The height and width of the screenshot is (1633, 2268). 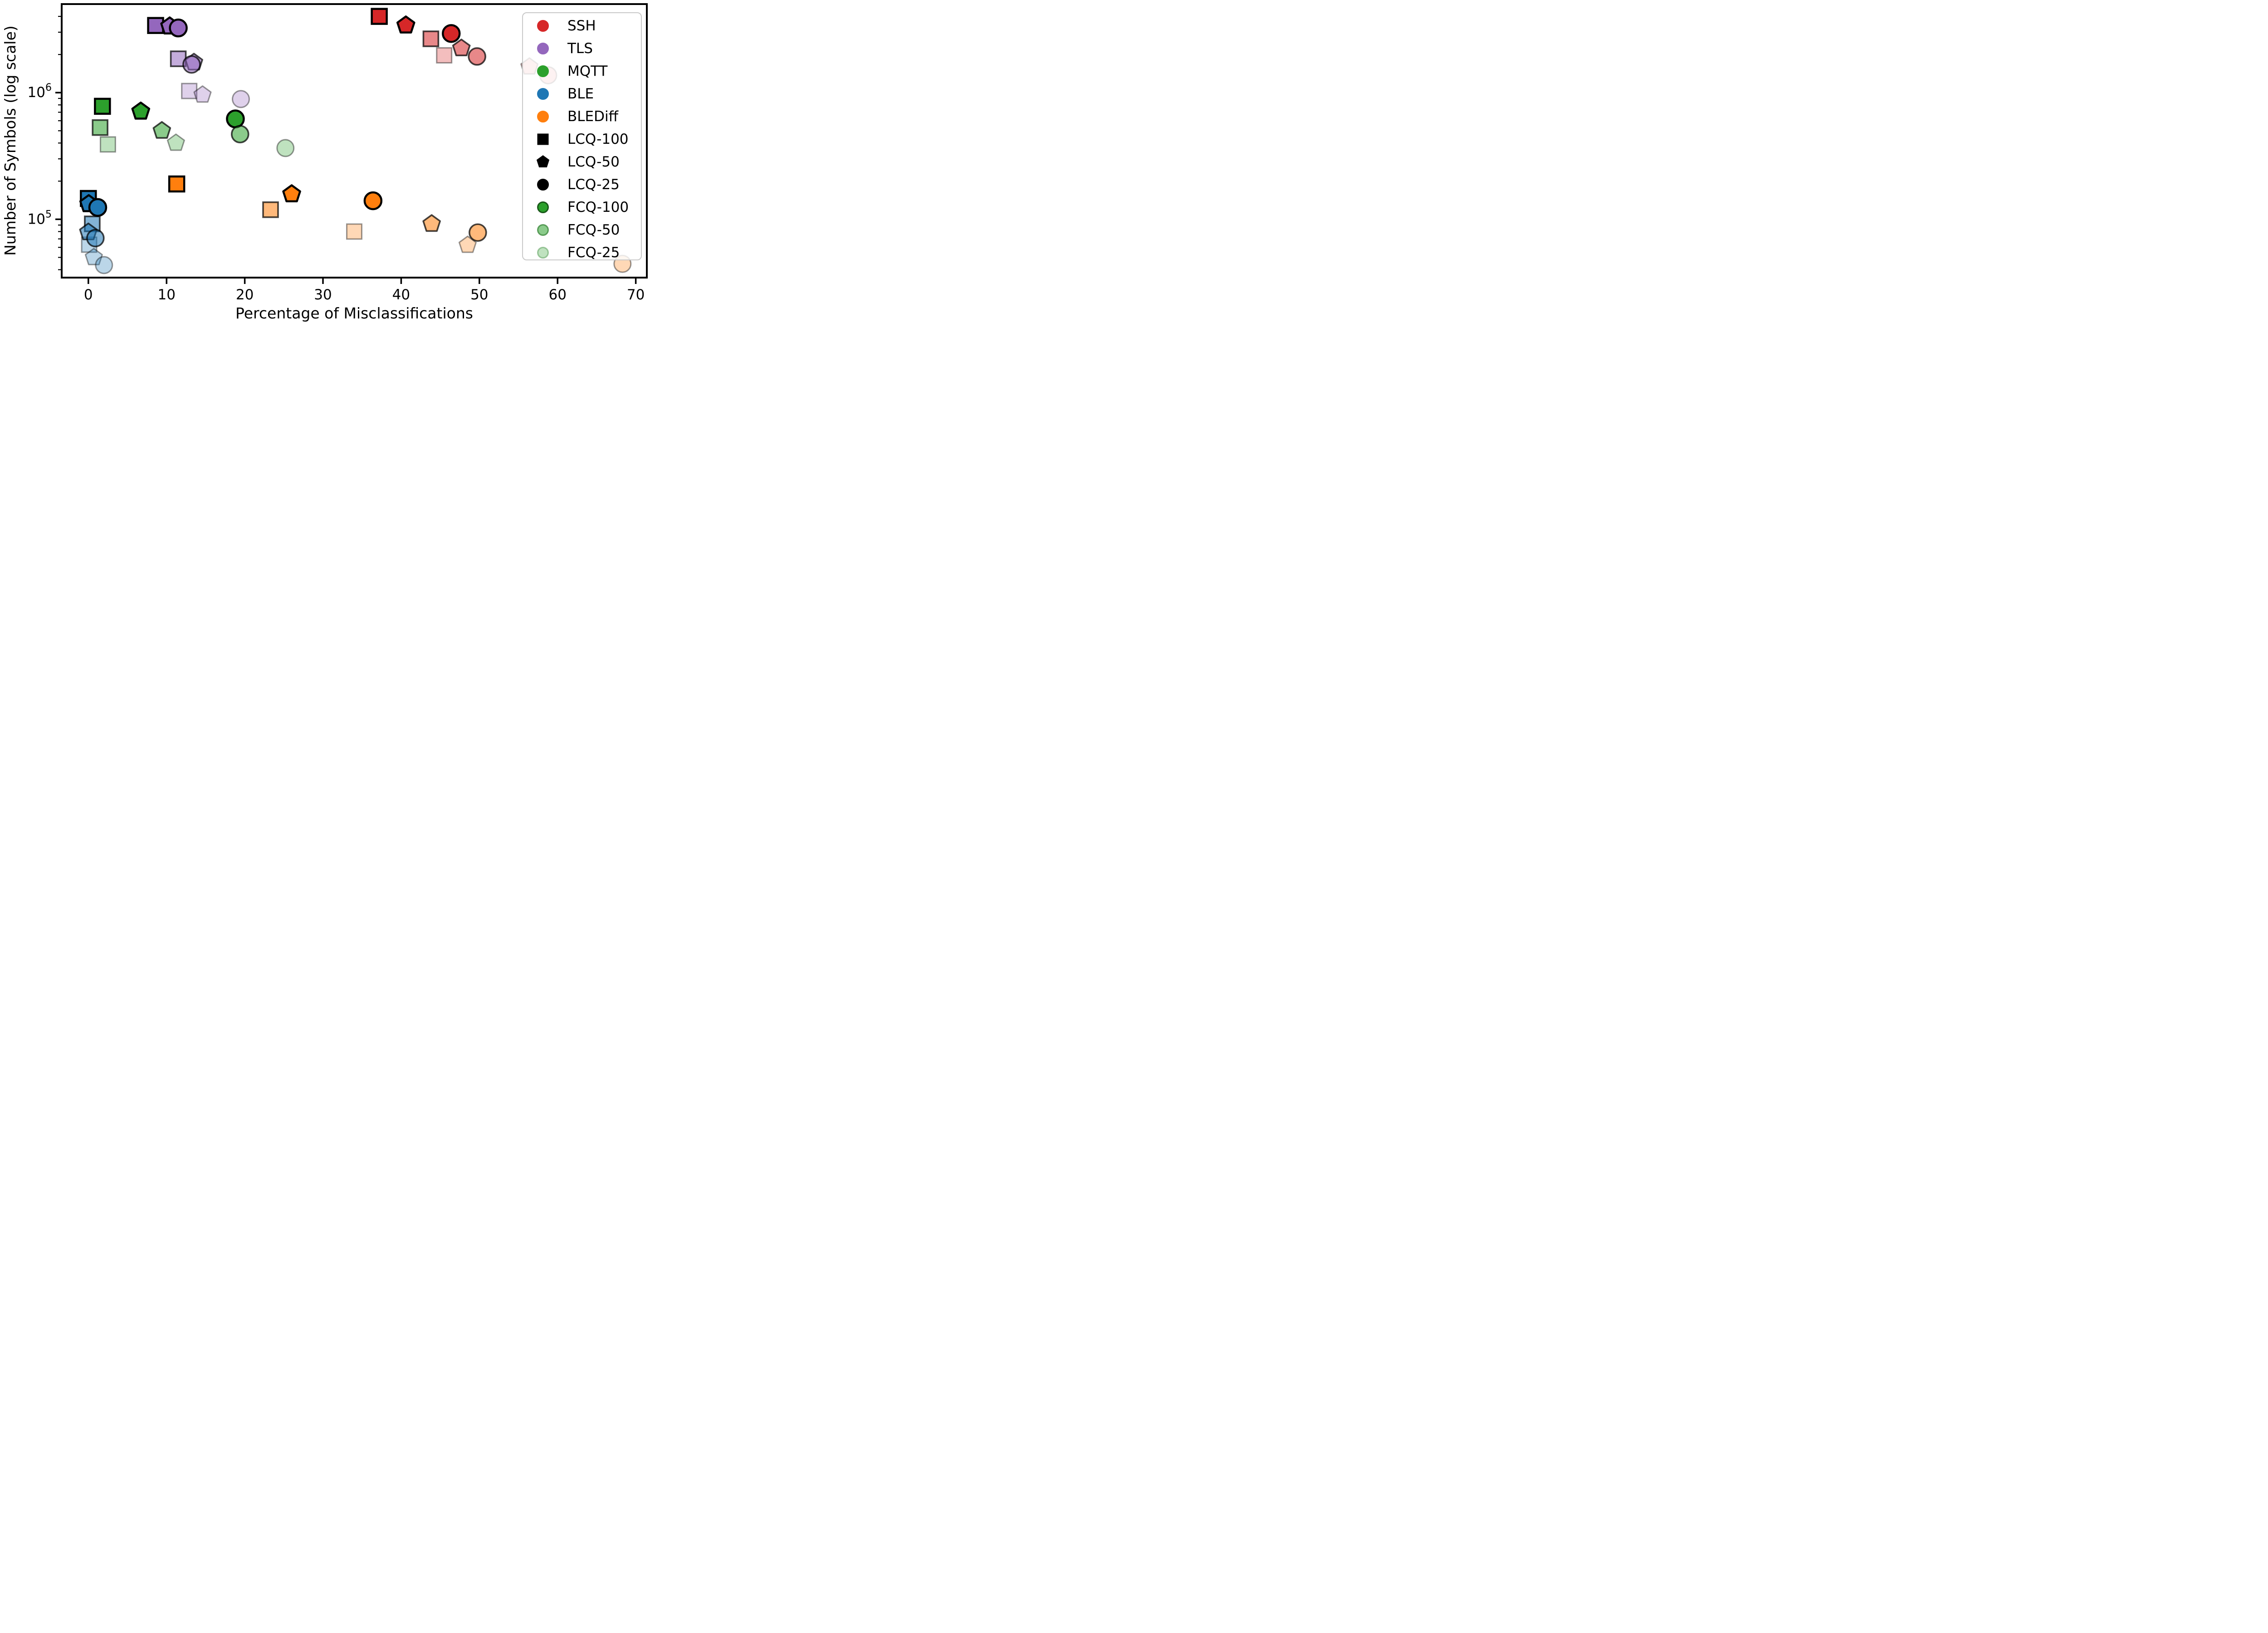 I want to click on legend-label: LCQ-100, so click(x=598, y=139).